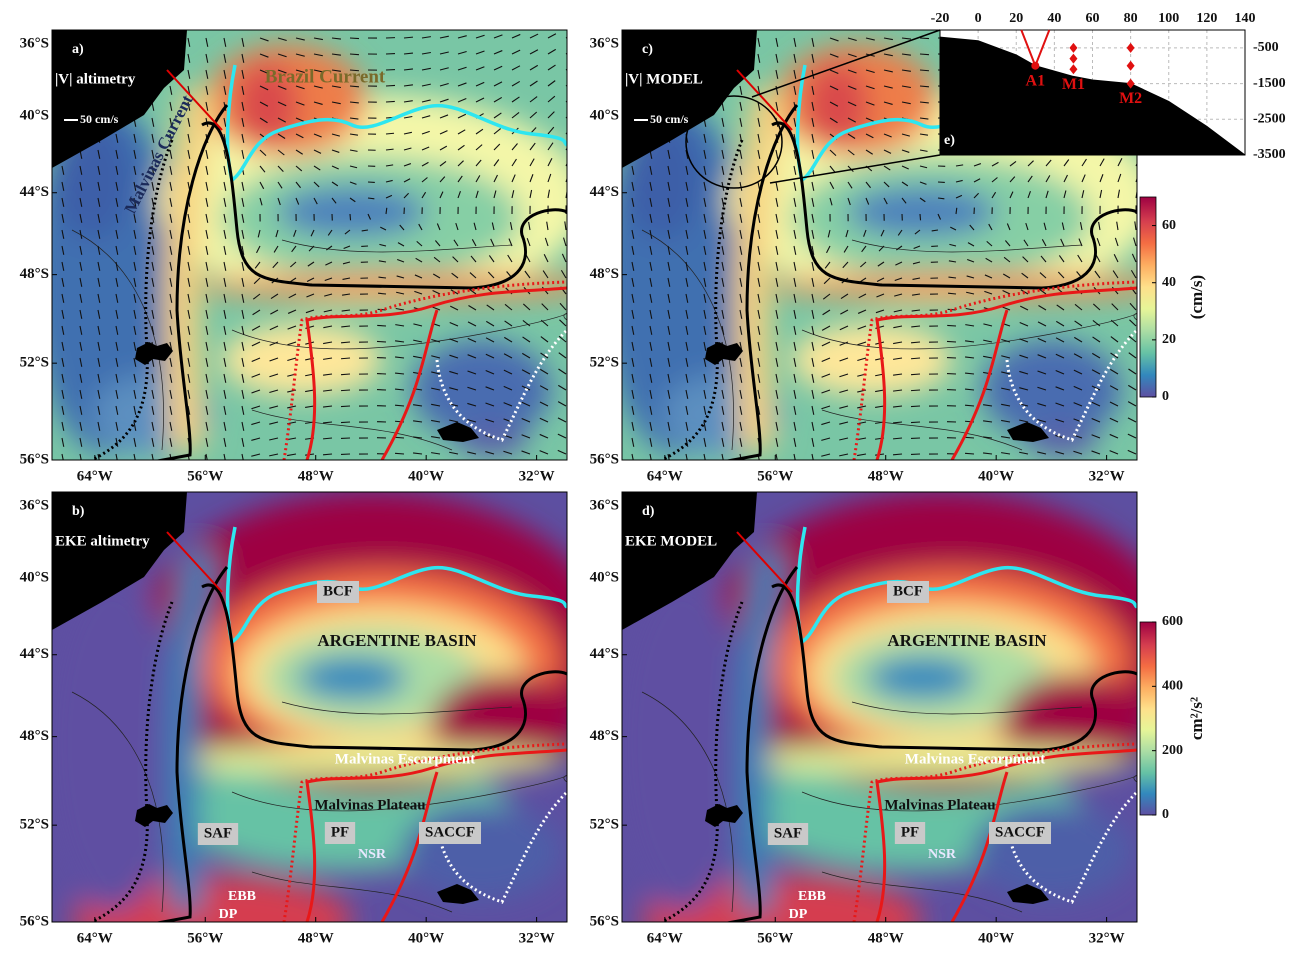  I want to click on lat-tick-label: 48°S, so click(34, 274).